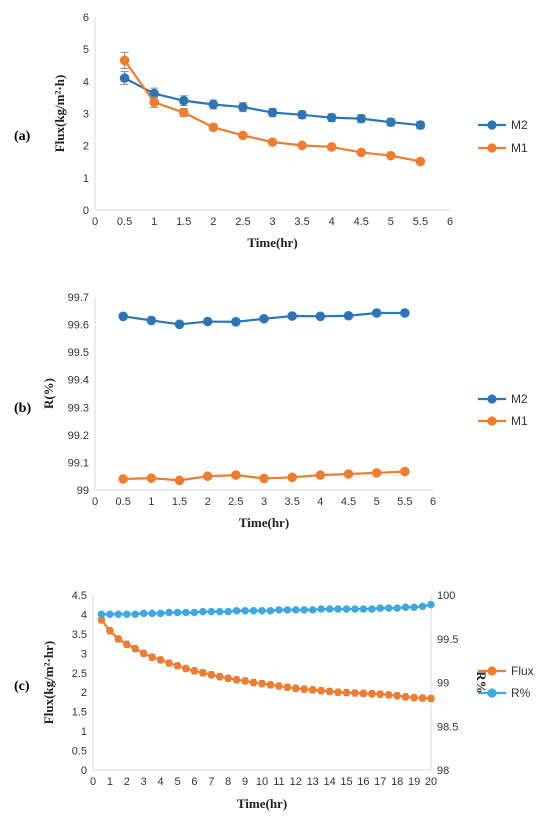  I want to click on x-tick-label: 11, so click(278, 782).